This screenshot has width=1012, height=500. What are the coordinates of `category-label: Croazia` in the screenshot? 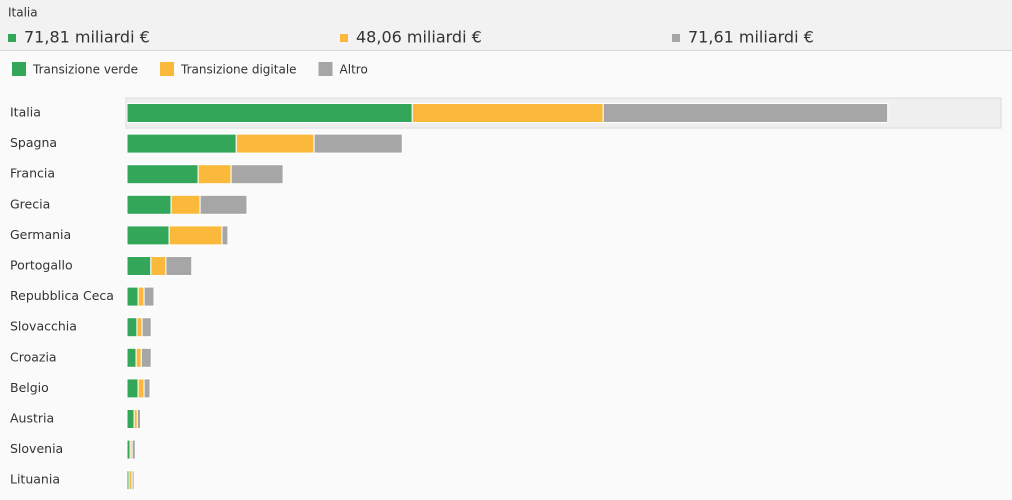 It's located at (33, 356).